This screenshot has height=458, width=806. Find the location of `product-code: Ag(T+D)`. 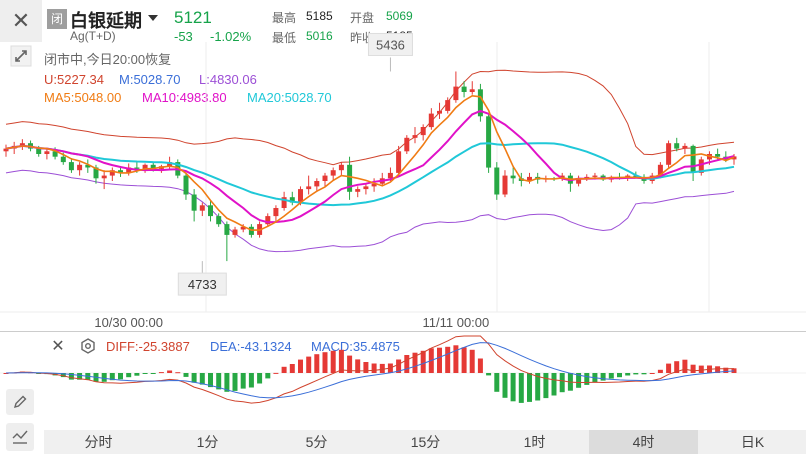

product-code: Ag(T+D) is located at coordinates (93, 36).